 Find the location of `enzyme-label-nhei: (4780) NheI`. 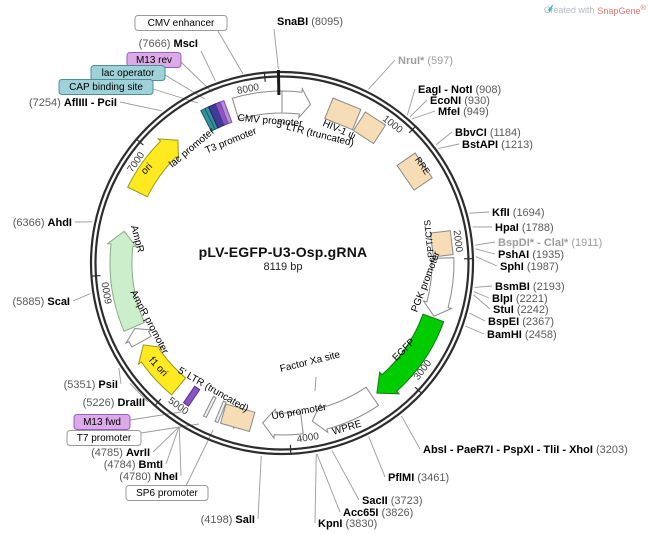

enzyme-label-nhei: (4780) NheI is located at coordinates (148, 477).